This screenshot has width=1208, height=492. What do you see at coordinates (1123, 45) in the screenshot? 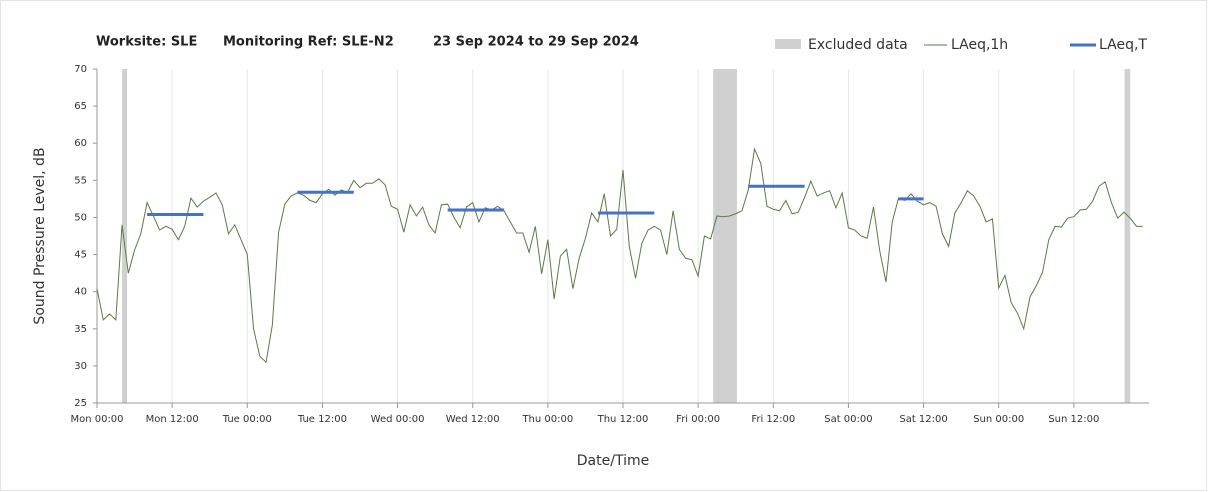
I see `legend-label: LAeq,T` at bounding box center [1123, 45].